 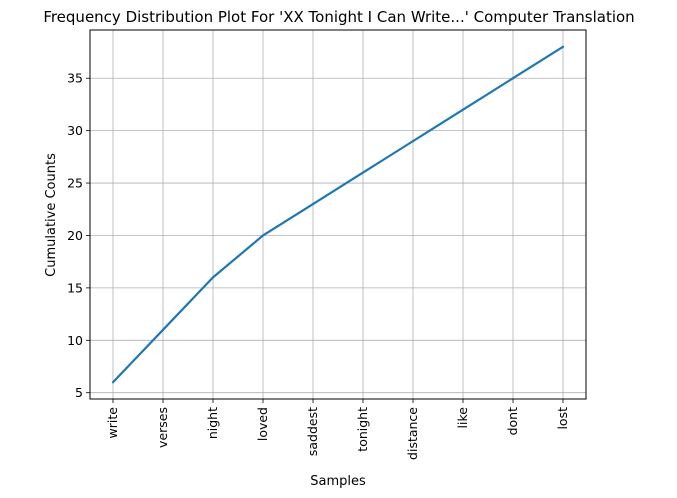 What do you see at coordinates (162, 427) in the screenshot?
I see `x-tick-label: verses` at bounding box center [162, 427].